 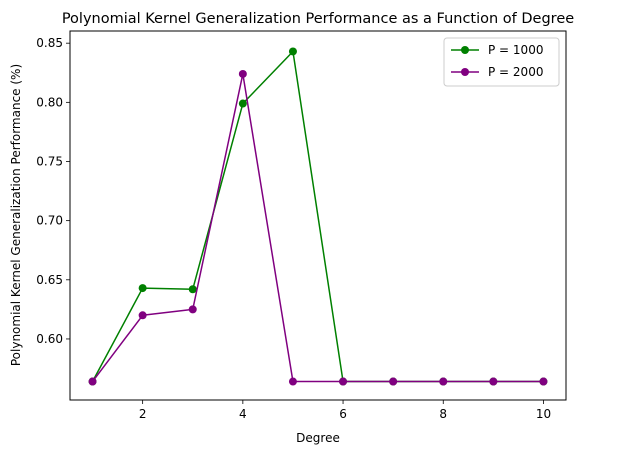 I want to click on y-tick-label: 0.70, so click(x=49, y=221).